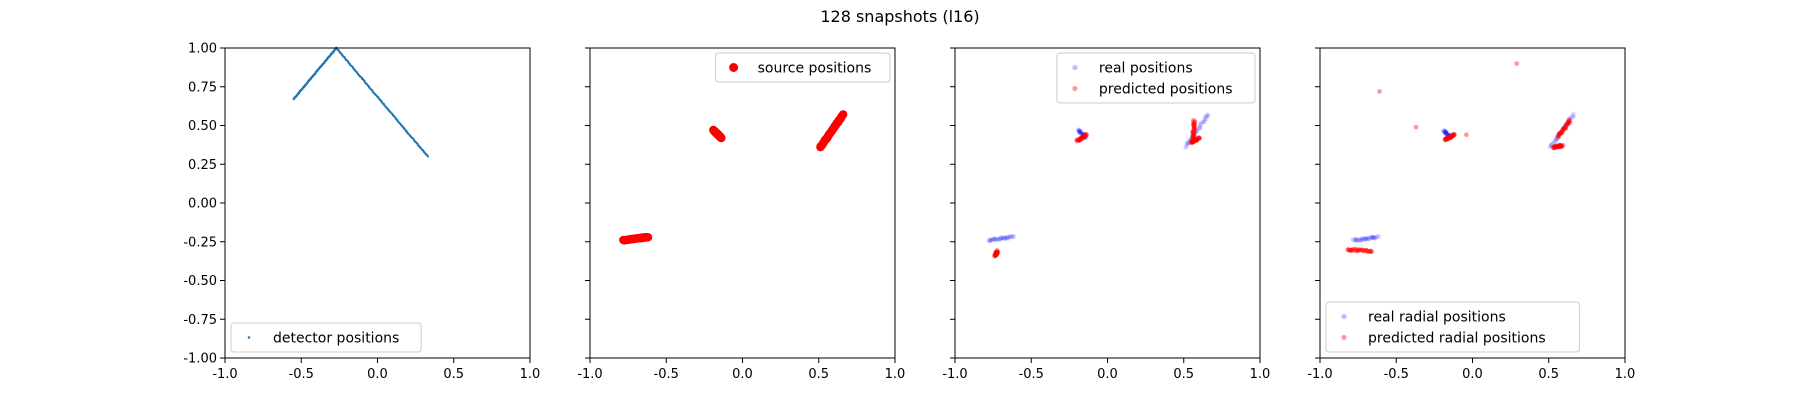 This screenshot has height=400, width=1800. What do you see at coordinates (301, 374) in the screenshot?
I see `x-tick-label: -0.5` at bounding box center [301, 374].